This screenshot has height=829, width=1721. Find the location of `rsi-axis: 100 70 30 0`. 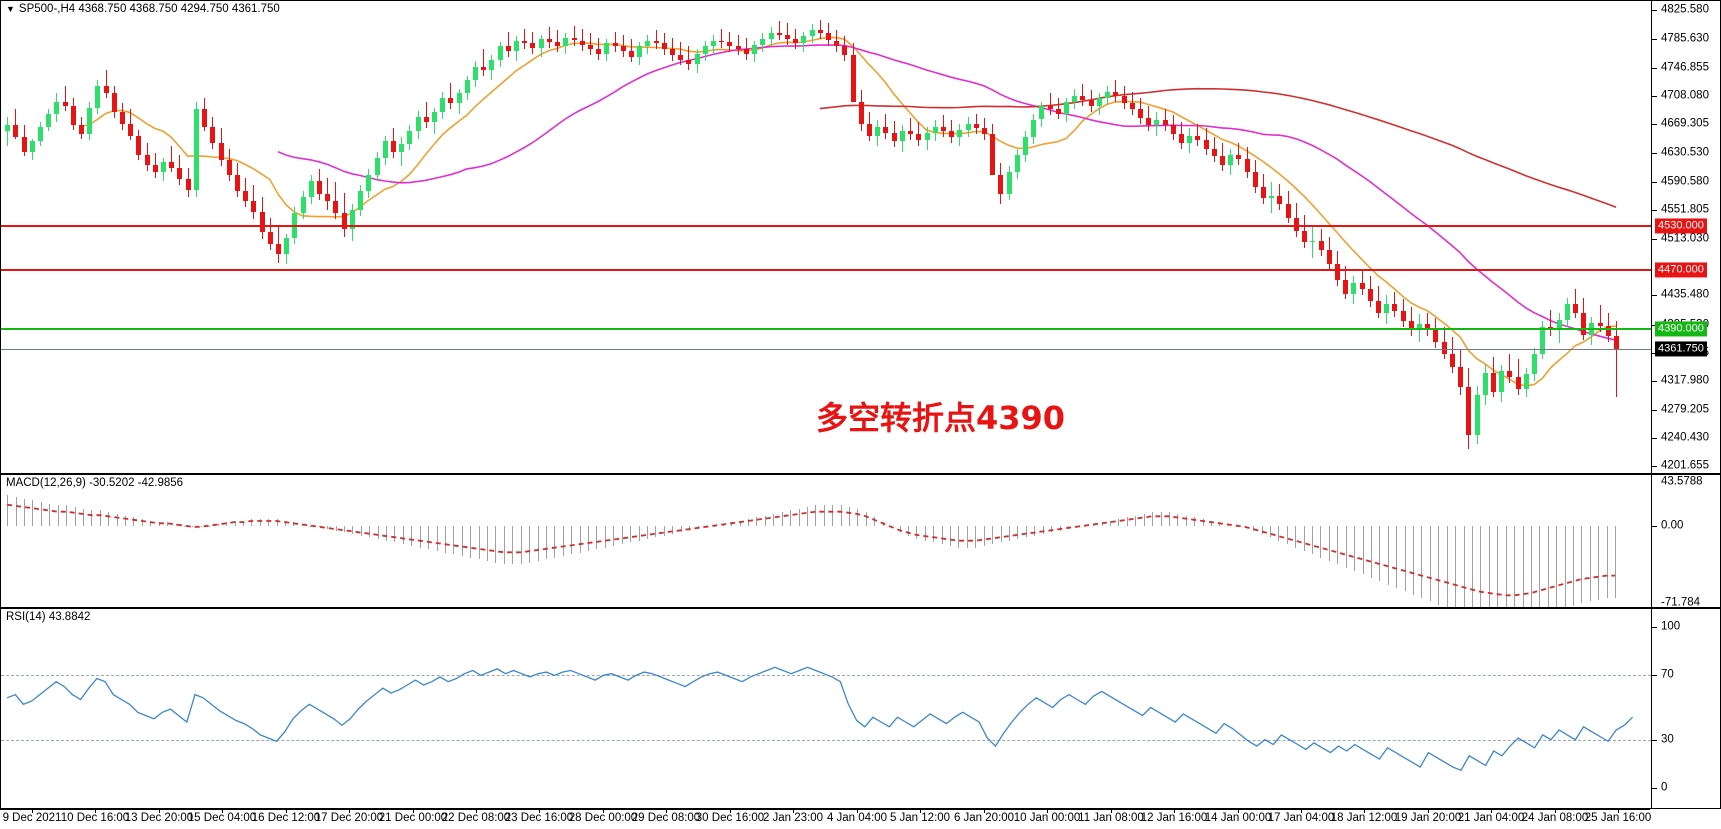

rsi-axis: 100 70 30 0 is located at coordinates (1685, 708).